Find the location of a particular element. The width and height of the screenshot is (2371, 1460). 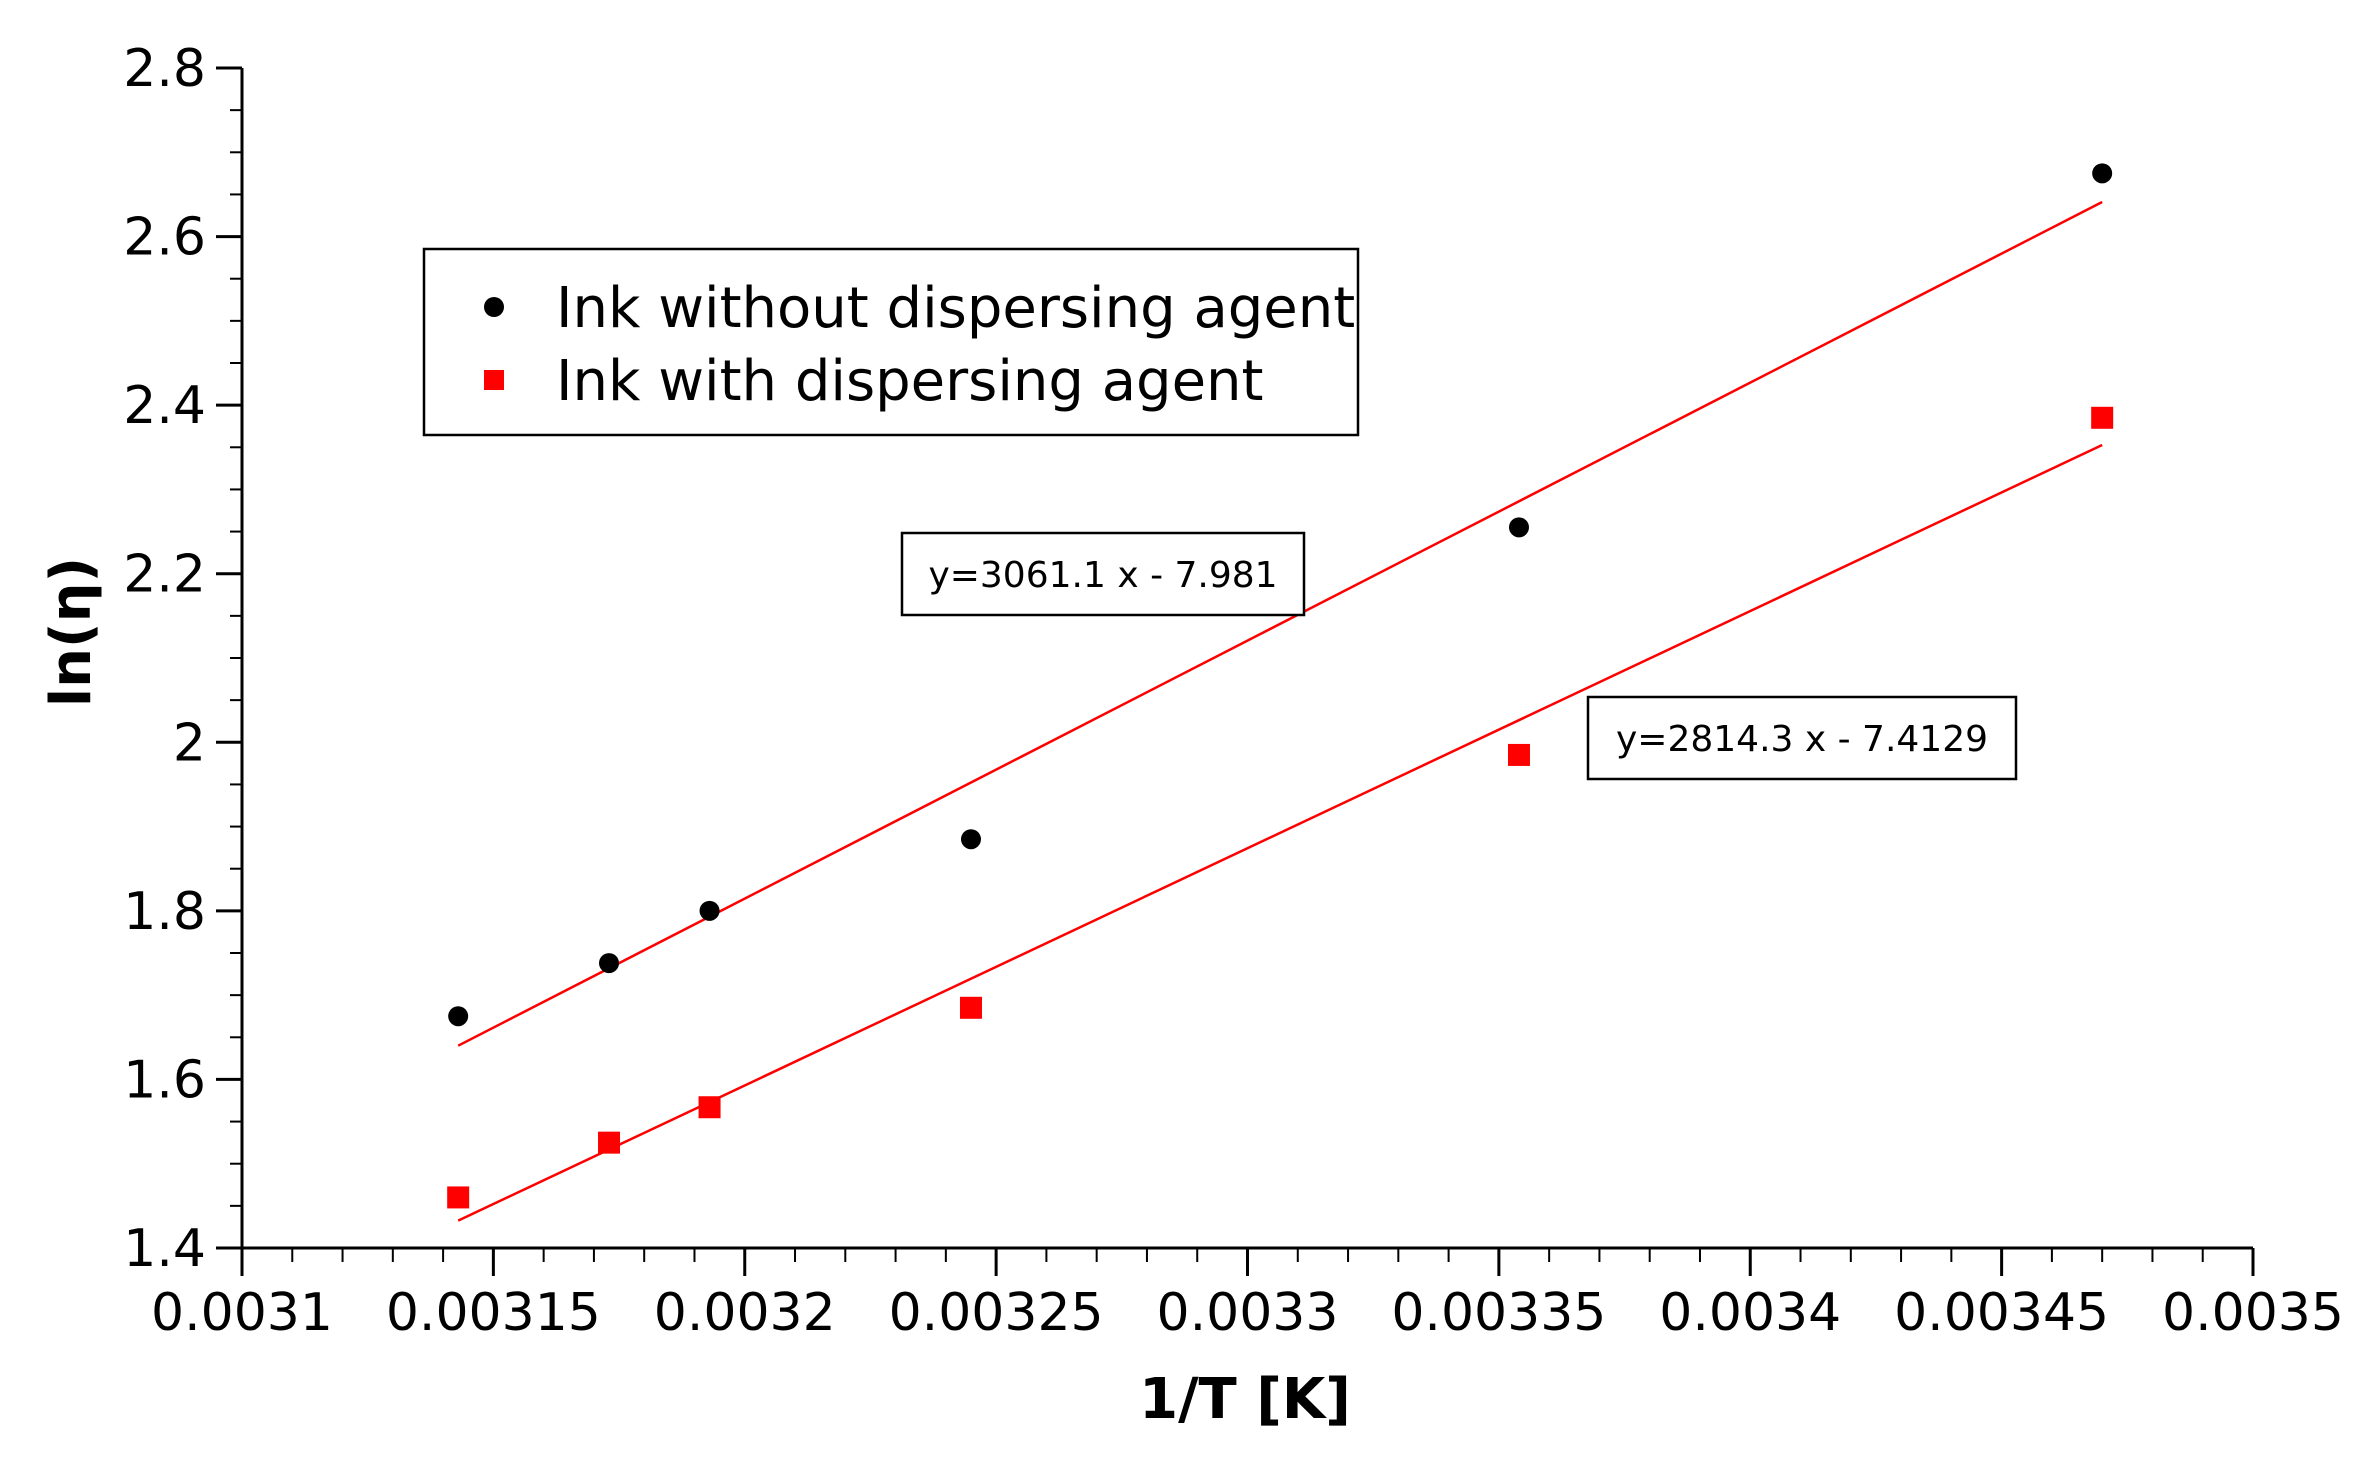

x-axis-title: 1/T [K] is located at coordinates (1245, 1399).